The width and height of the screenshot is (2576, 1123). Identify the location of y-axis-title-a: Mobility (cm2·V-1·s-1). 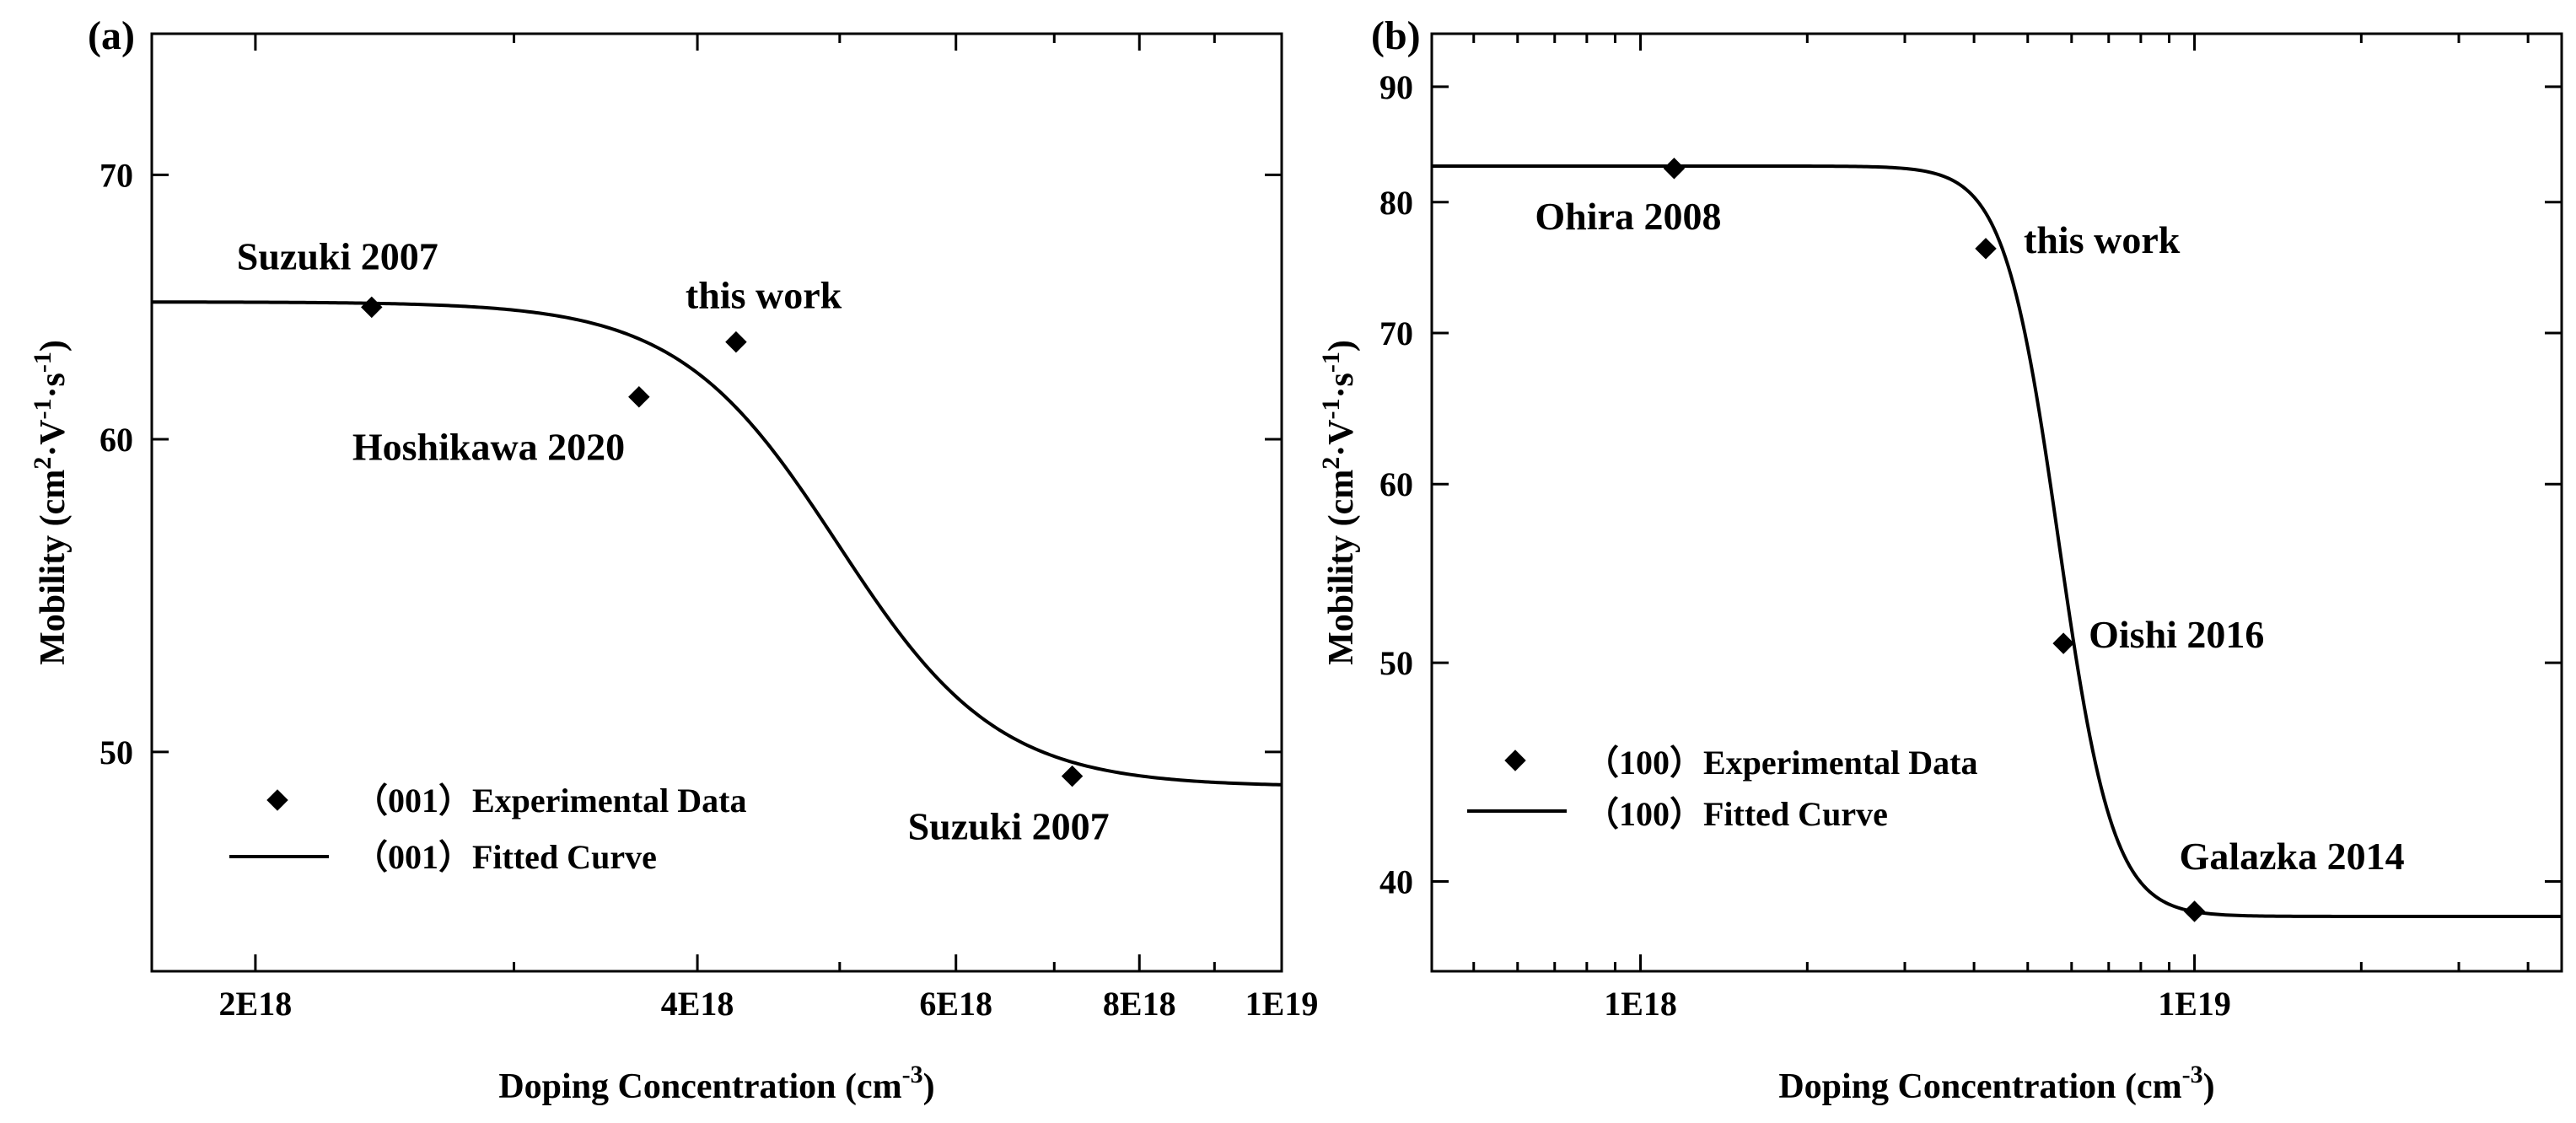
(51, 502).